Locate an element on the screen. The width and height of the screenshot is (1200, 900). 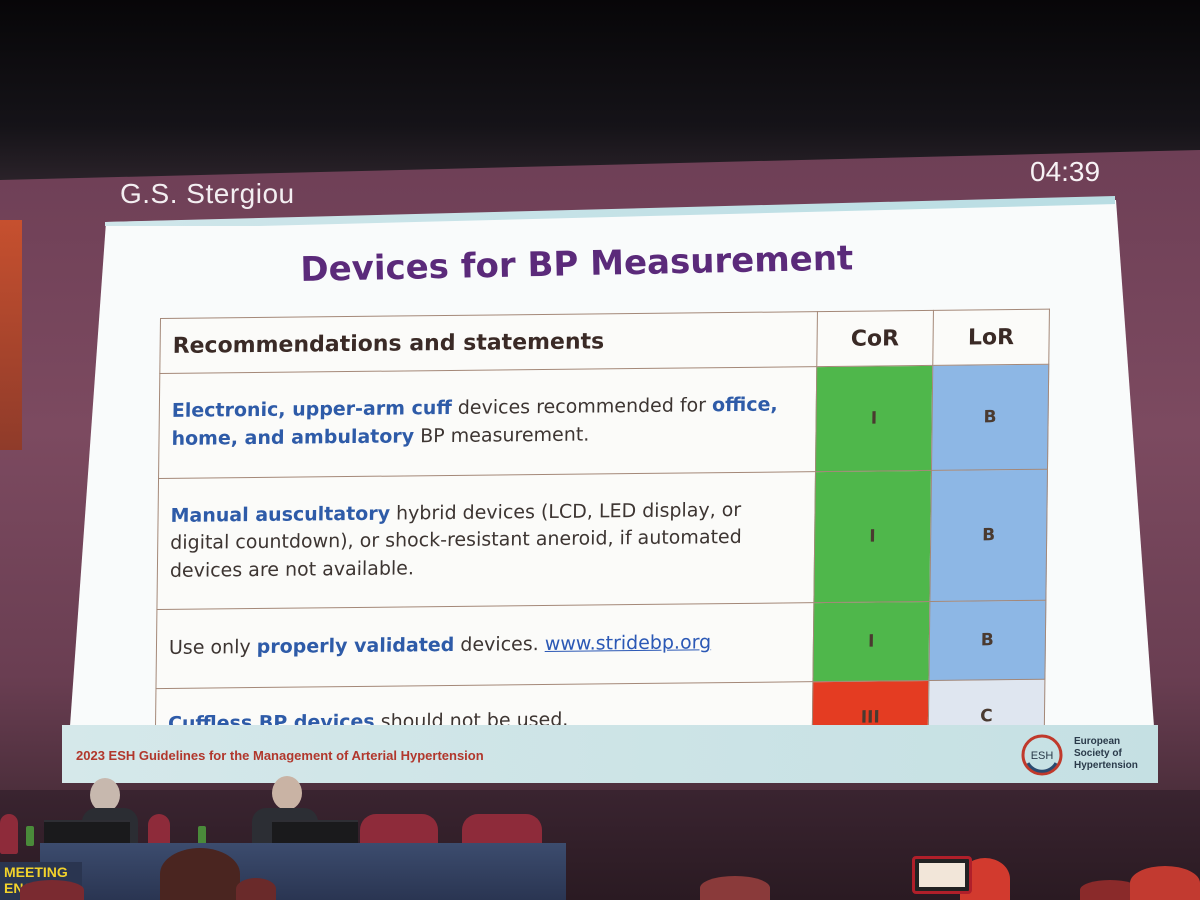
table-header-row: Recommendations and statements CoR LoR is located at coordinates (604, 341).